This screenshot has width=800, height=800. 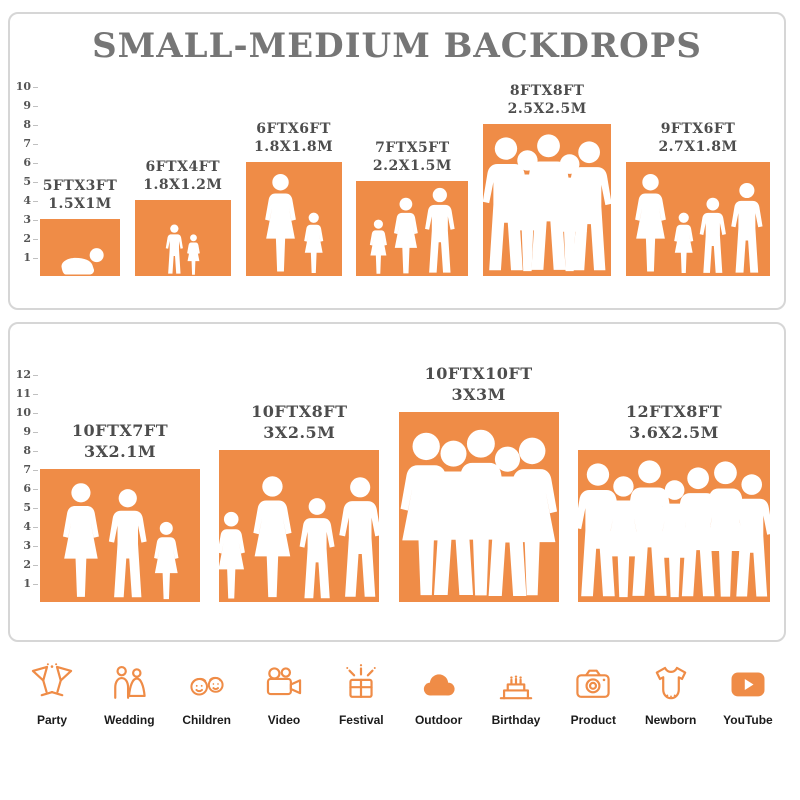 I want to click on category-label: Children, so click(x=206, y=720).